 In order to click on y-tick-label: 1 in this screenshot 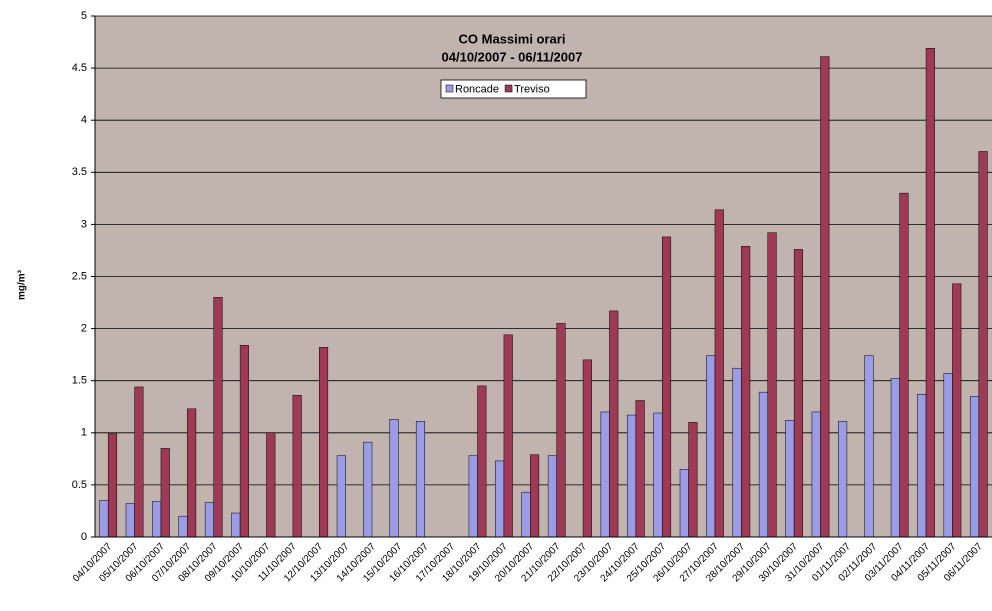, I will do `click(84, 433)`.